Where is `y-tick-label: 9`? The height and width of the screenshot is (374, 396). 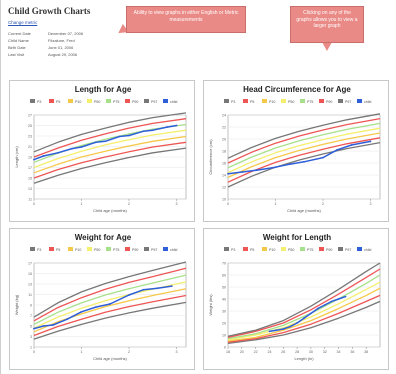
y-tick-label: 9 is located at coordinates (31, 305).